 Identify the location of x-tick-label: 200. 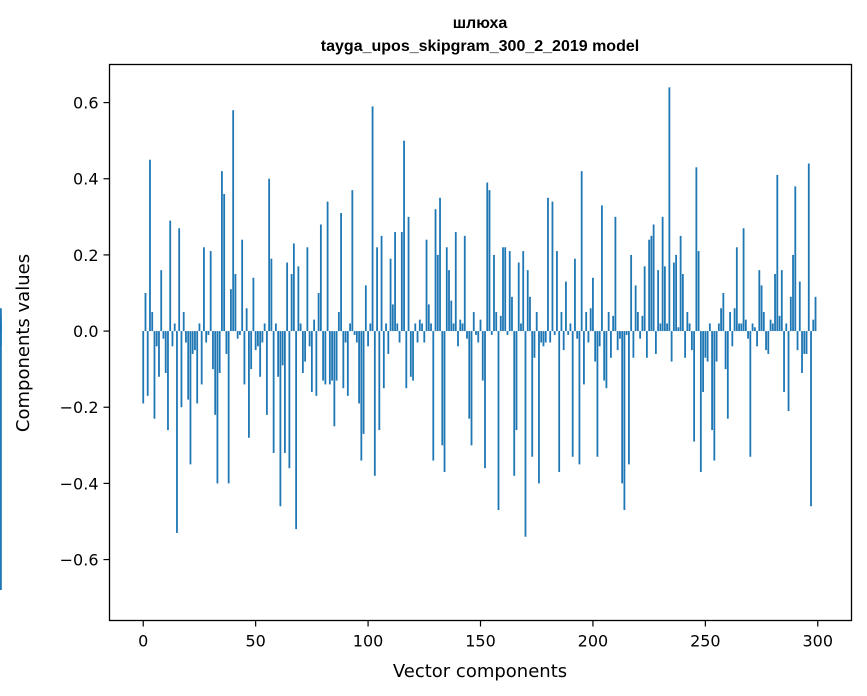
(593, 641).